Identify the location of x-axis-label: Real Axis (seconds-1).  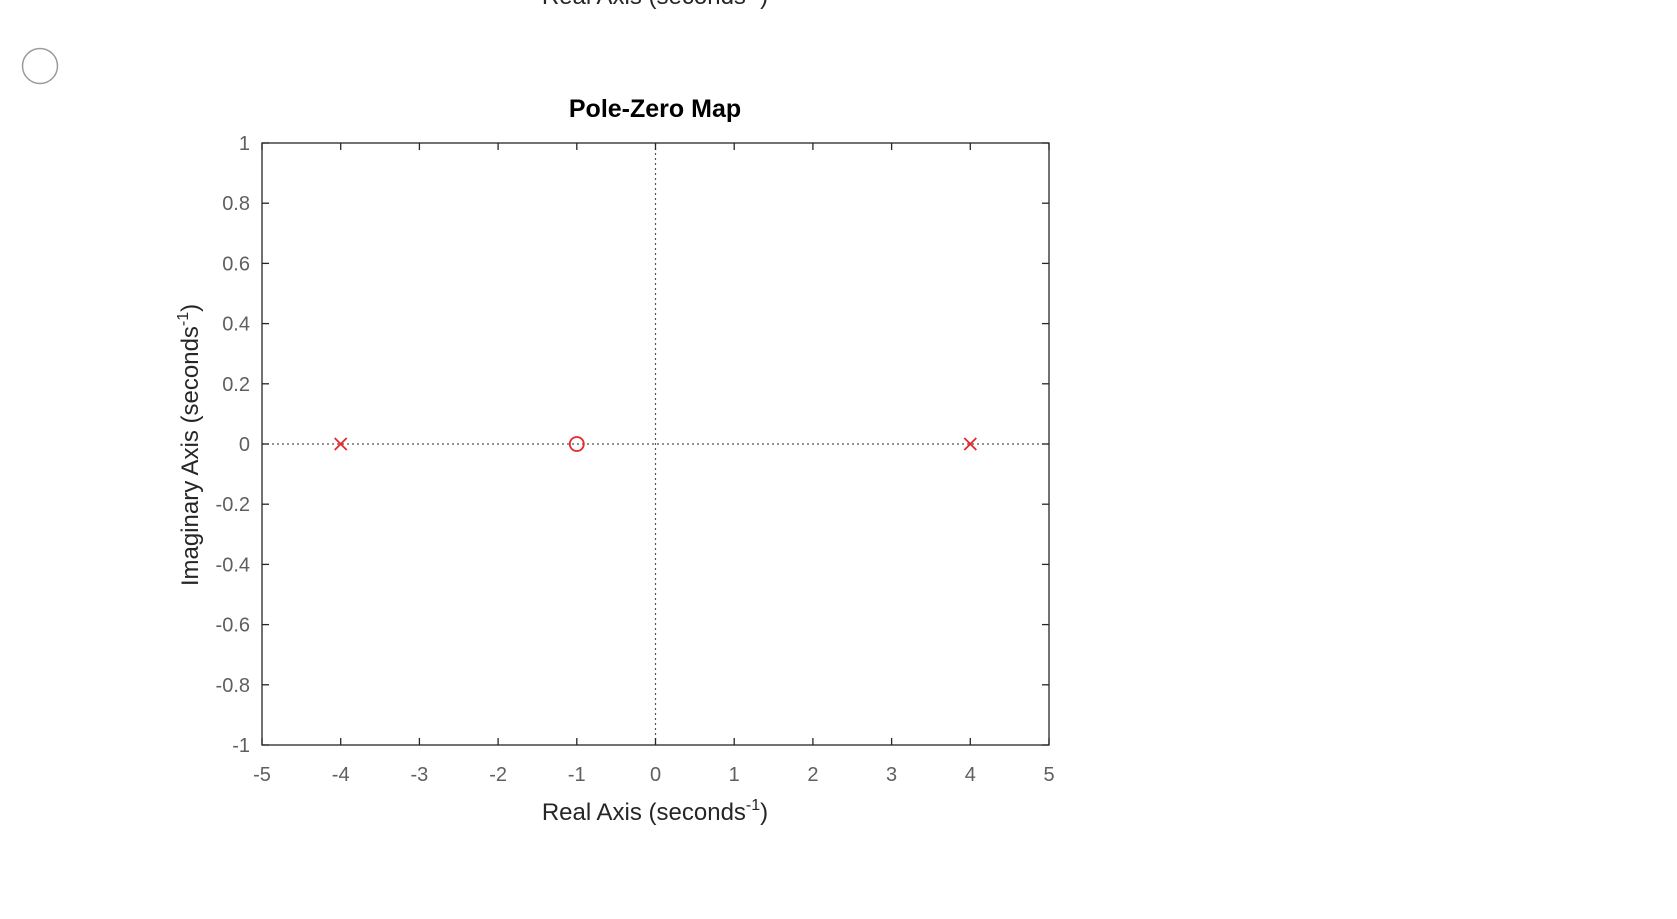
(655, 811).